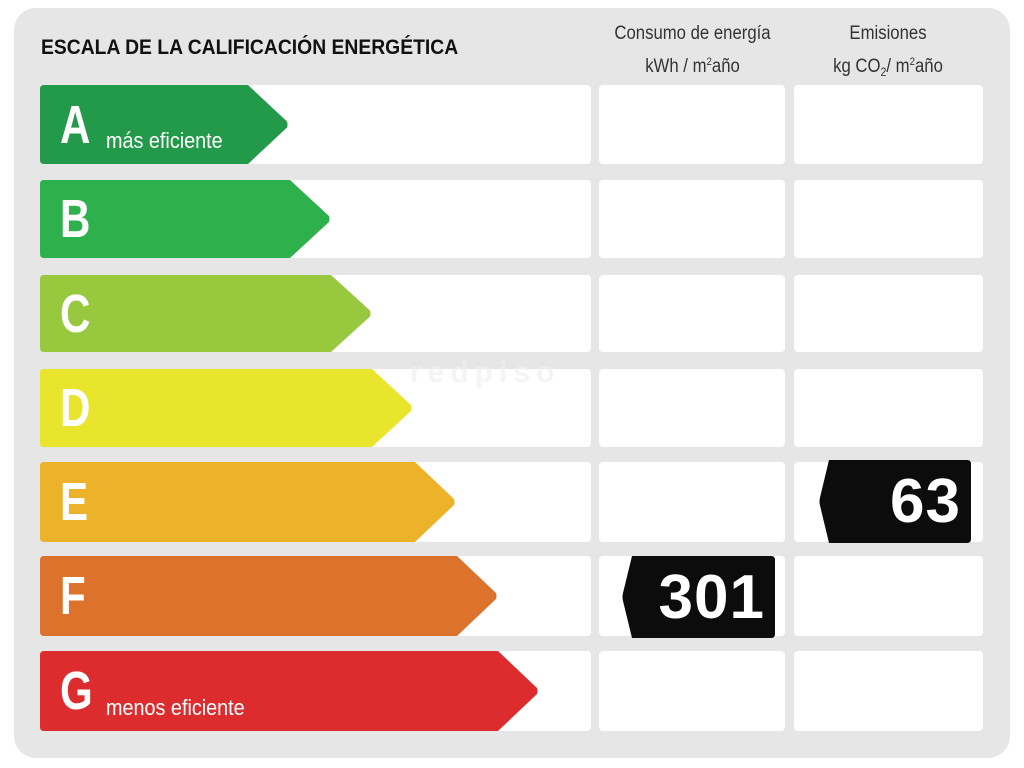  Describe the element at coordinates (247, 502) in the screenshot. I see `rating-arrow-e: E` at that location.